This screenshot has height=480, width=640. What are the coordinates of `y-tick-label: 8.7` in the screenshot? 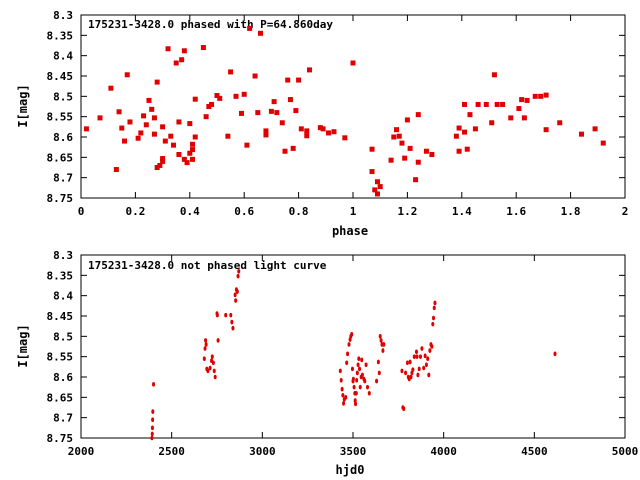 It's located at (63, 178).